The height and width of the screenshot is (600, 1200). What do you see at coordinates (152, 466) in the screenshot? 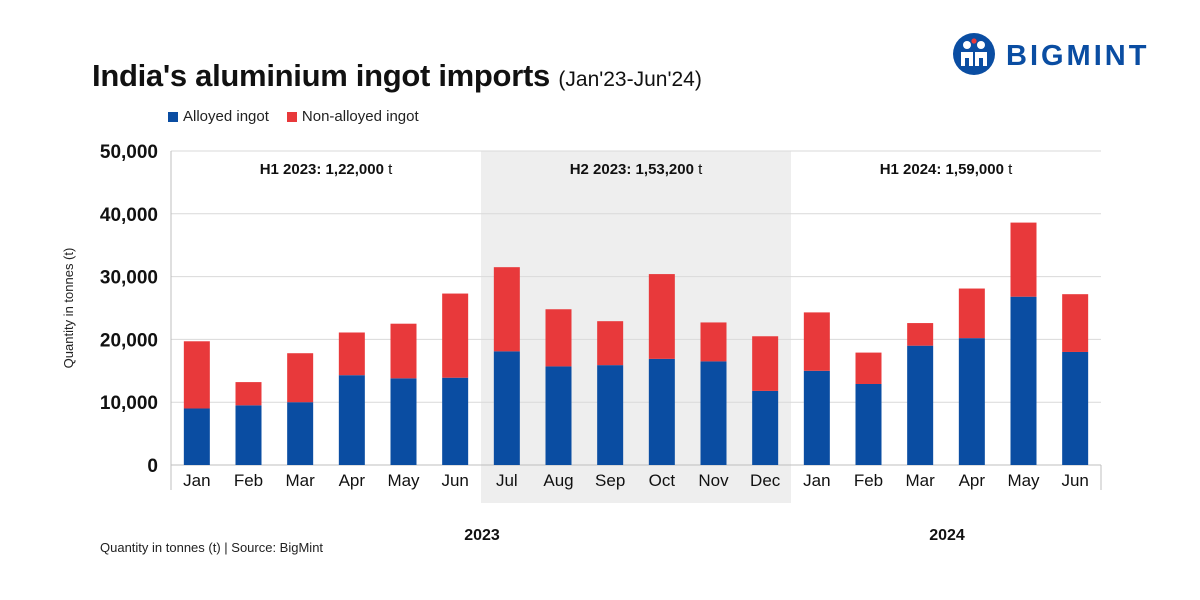
I see `y-tick-label: 0` at bounding box center [152, 466].